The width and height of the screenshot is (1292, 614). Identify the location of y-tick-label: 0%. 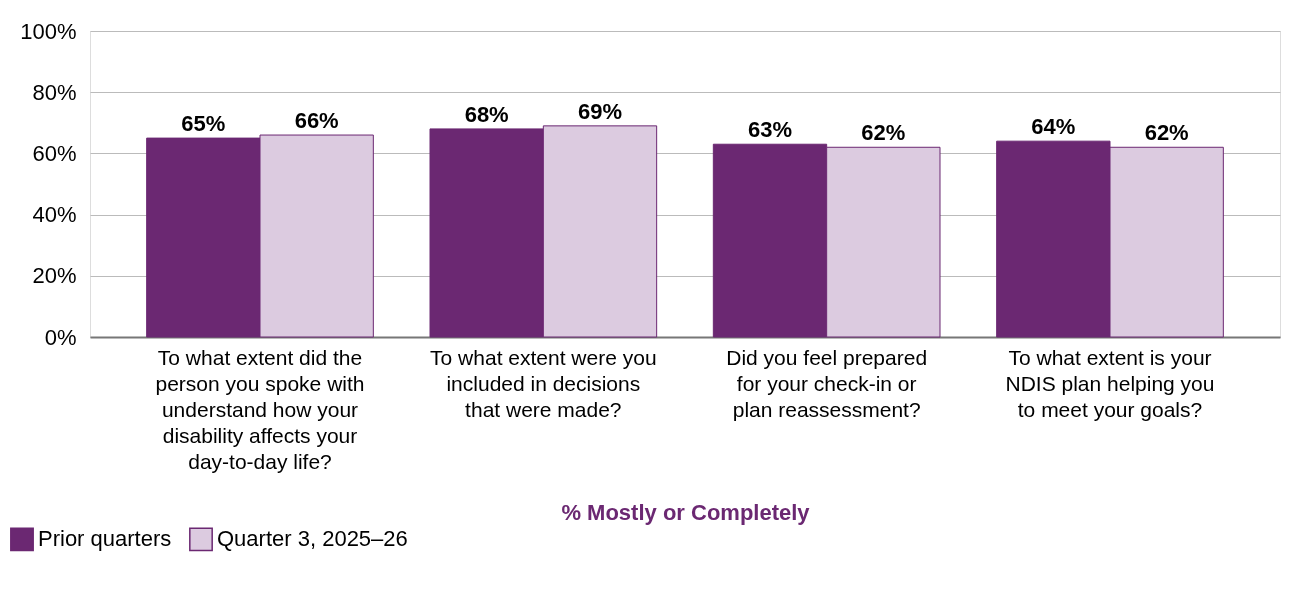
(60, 337).